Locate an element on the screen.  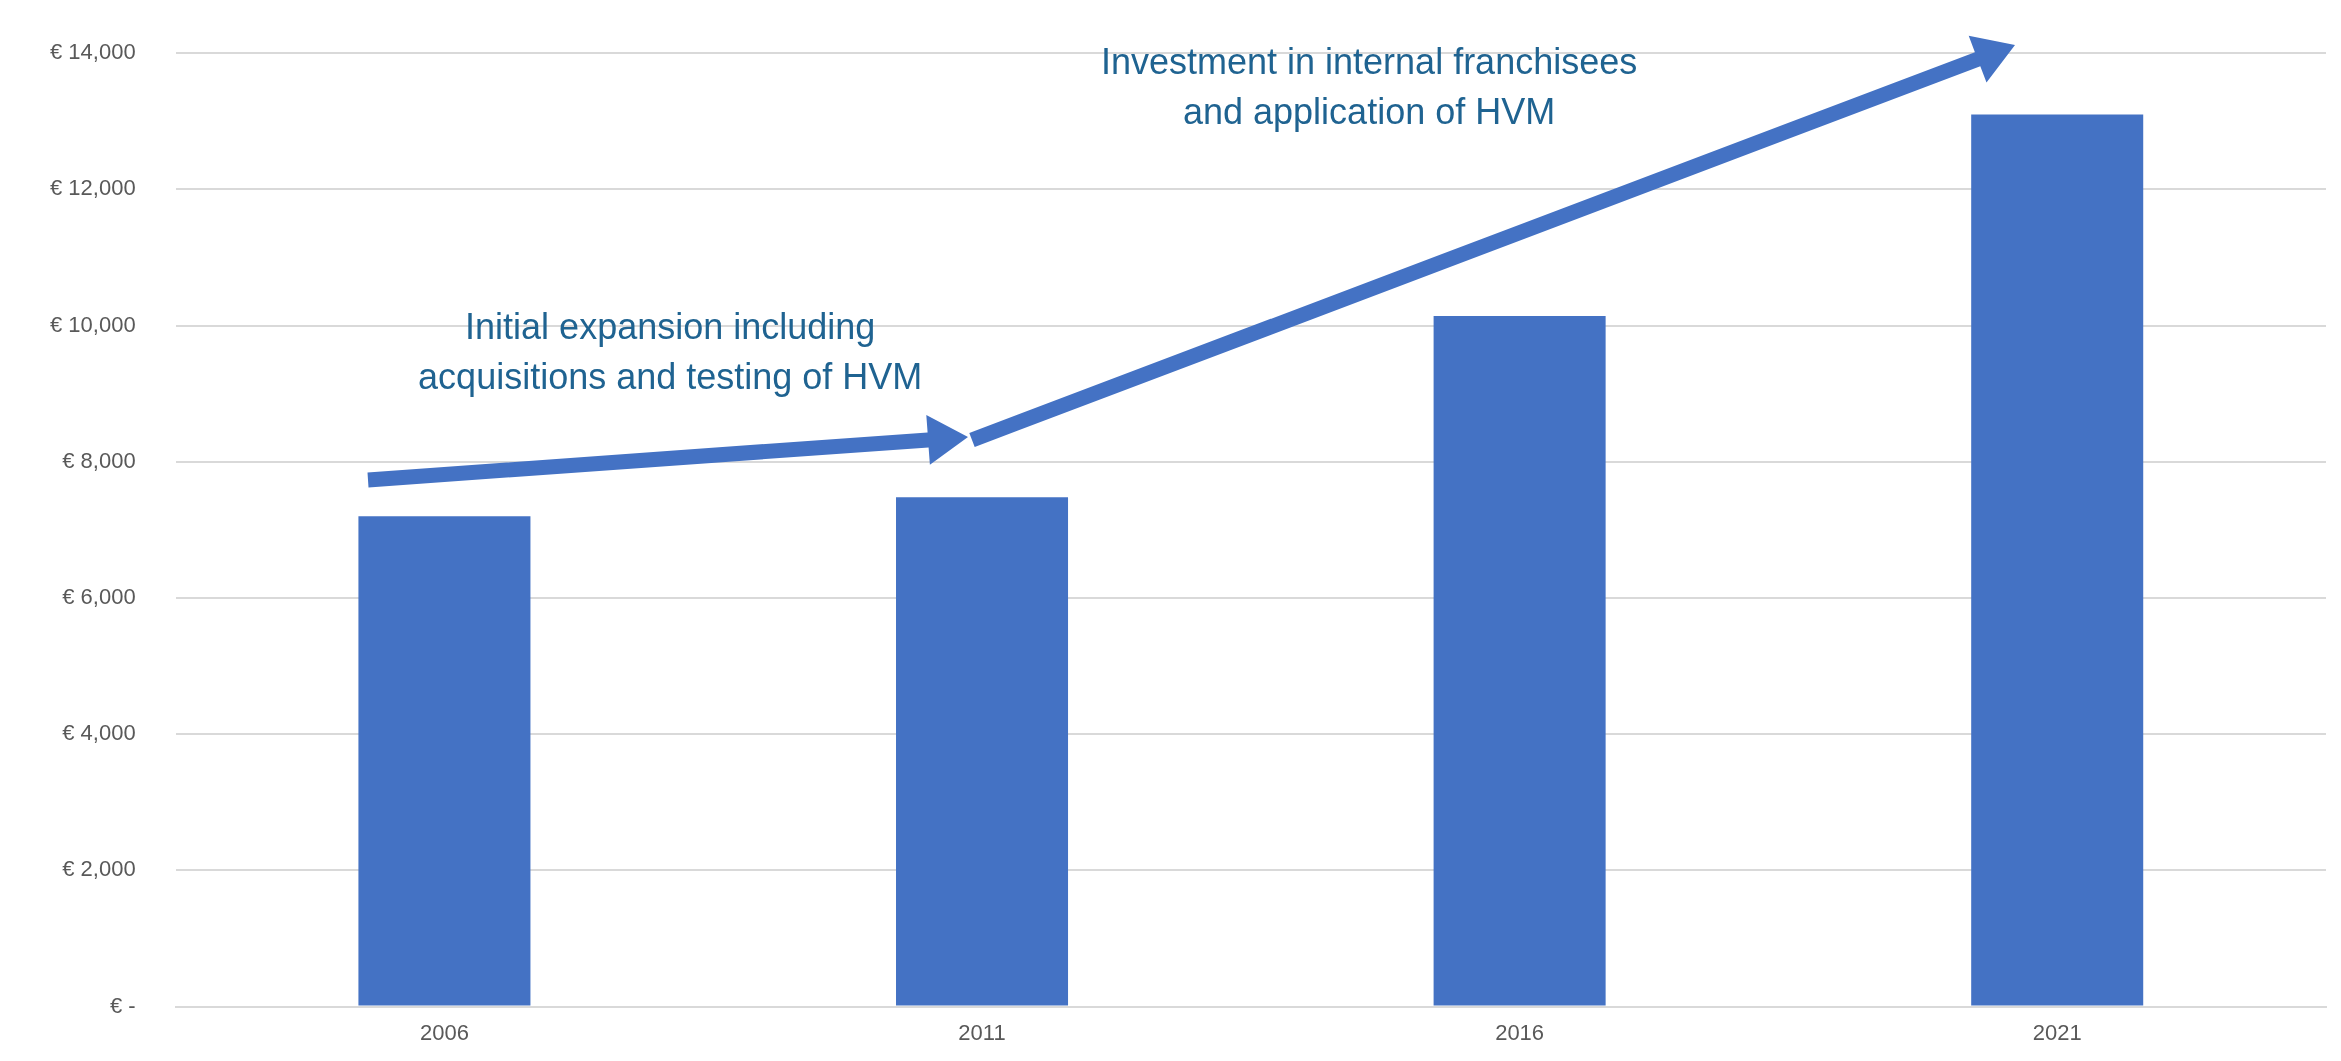
x-tick-label: 2016 is located at coordinates (1520, 1032).